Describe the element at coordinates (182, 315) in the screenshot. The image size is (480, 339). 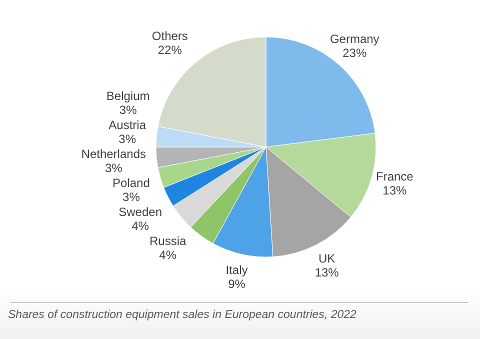
I see `text: Shares of construction equipment sales in European countries, 2022` at that location.